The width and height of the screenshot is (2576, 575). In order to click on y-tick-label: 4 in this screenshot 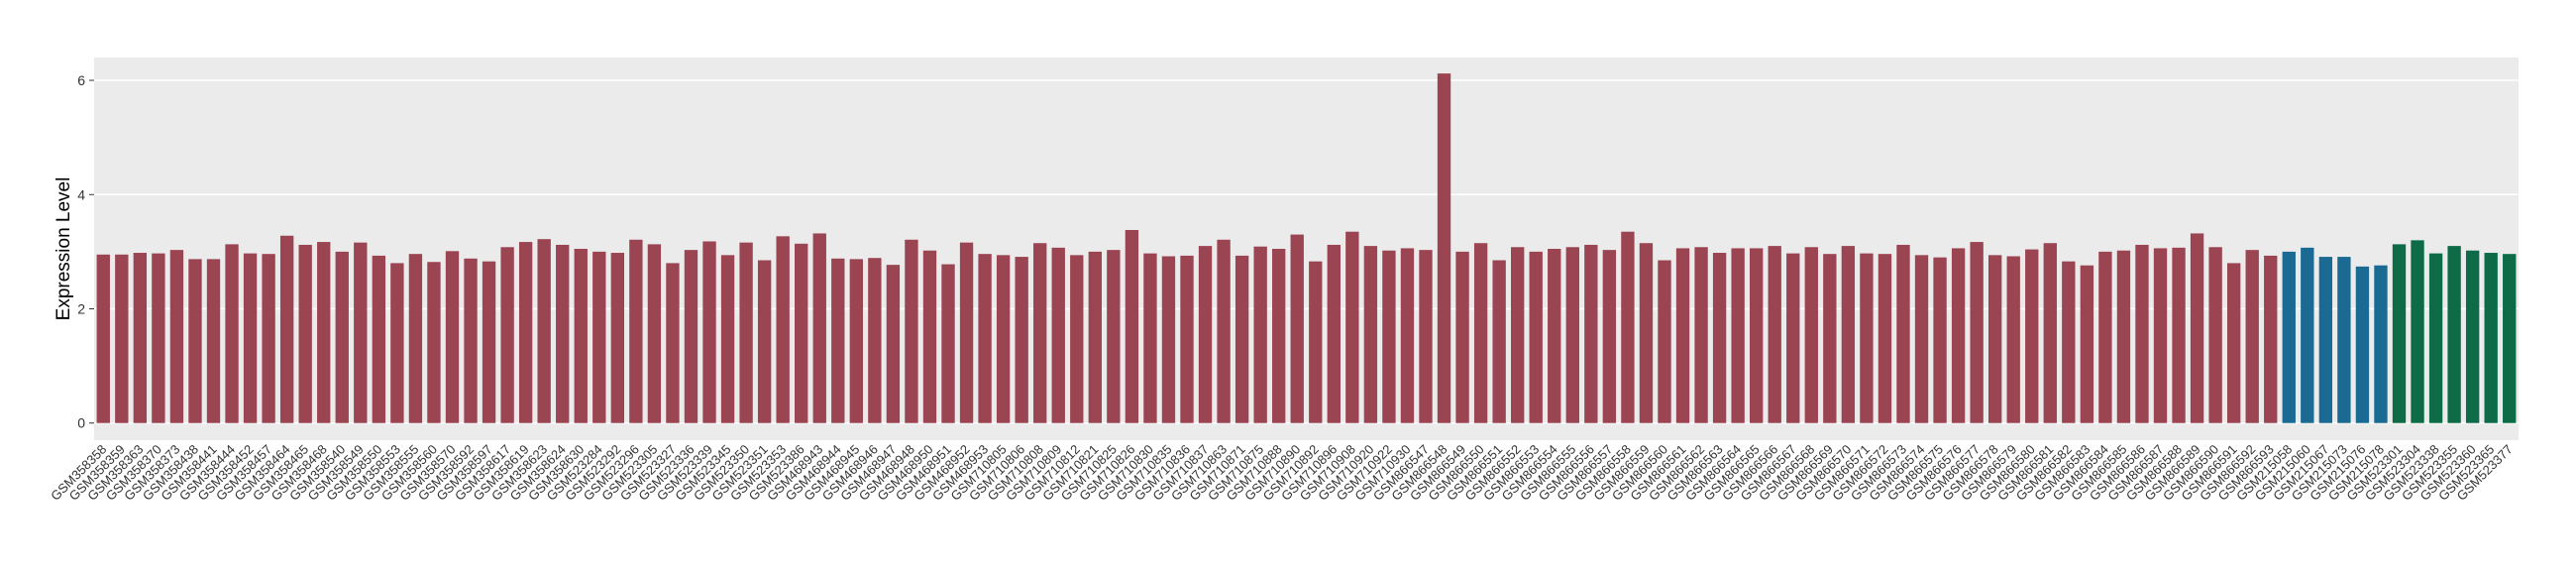, I will do `click(81, 194)`.